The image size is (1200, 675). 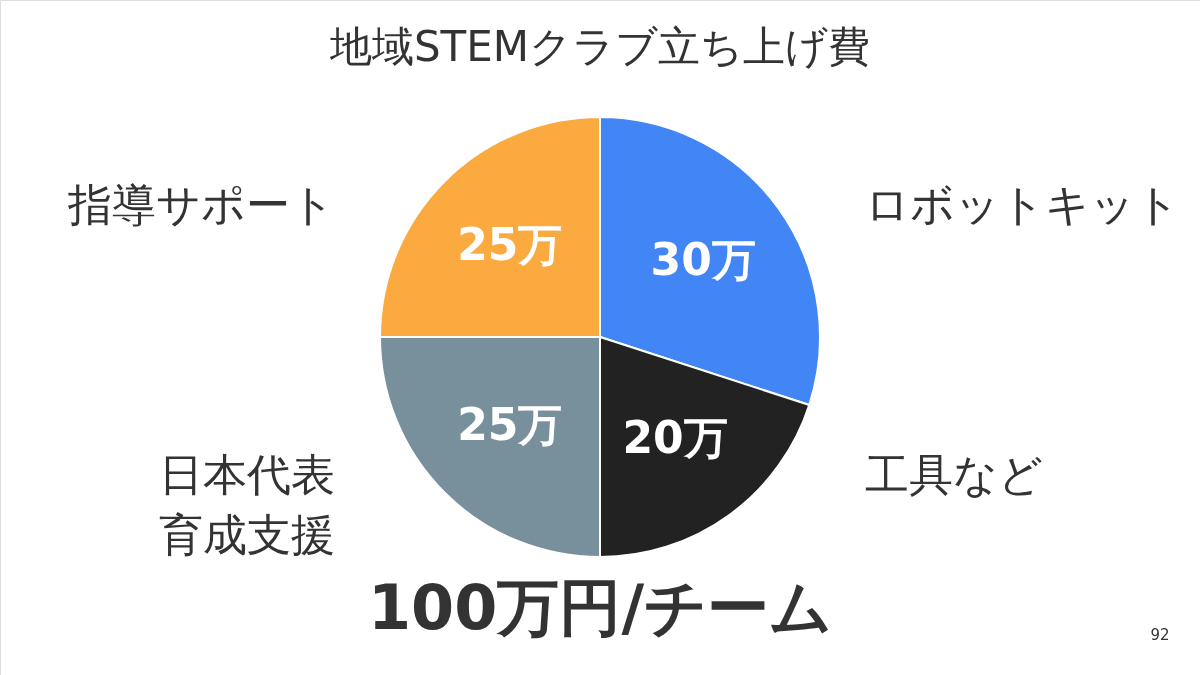 I want to click on data-label: 20万, so click(x=675, y=438).